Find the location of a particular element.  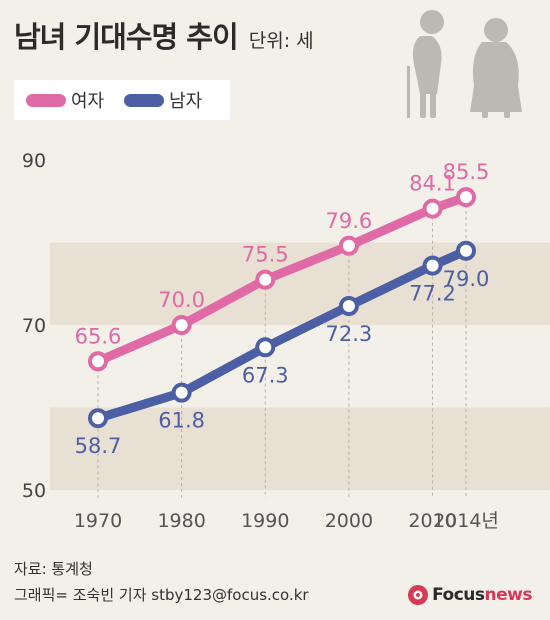

legend-item-female: 여자 is located at coordinates (65, 100).